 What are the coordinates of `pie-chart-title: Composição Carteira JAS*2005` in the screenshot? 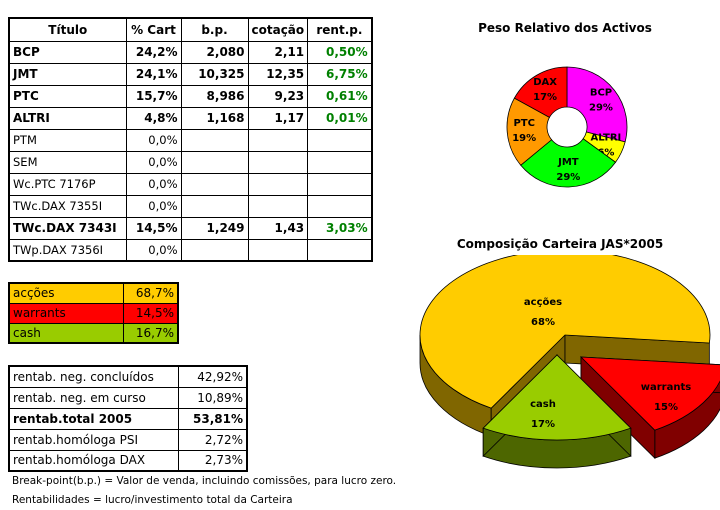 It's located at (560, 244).